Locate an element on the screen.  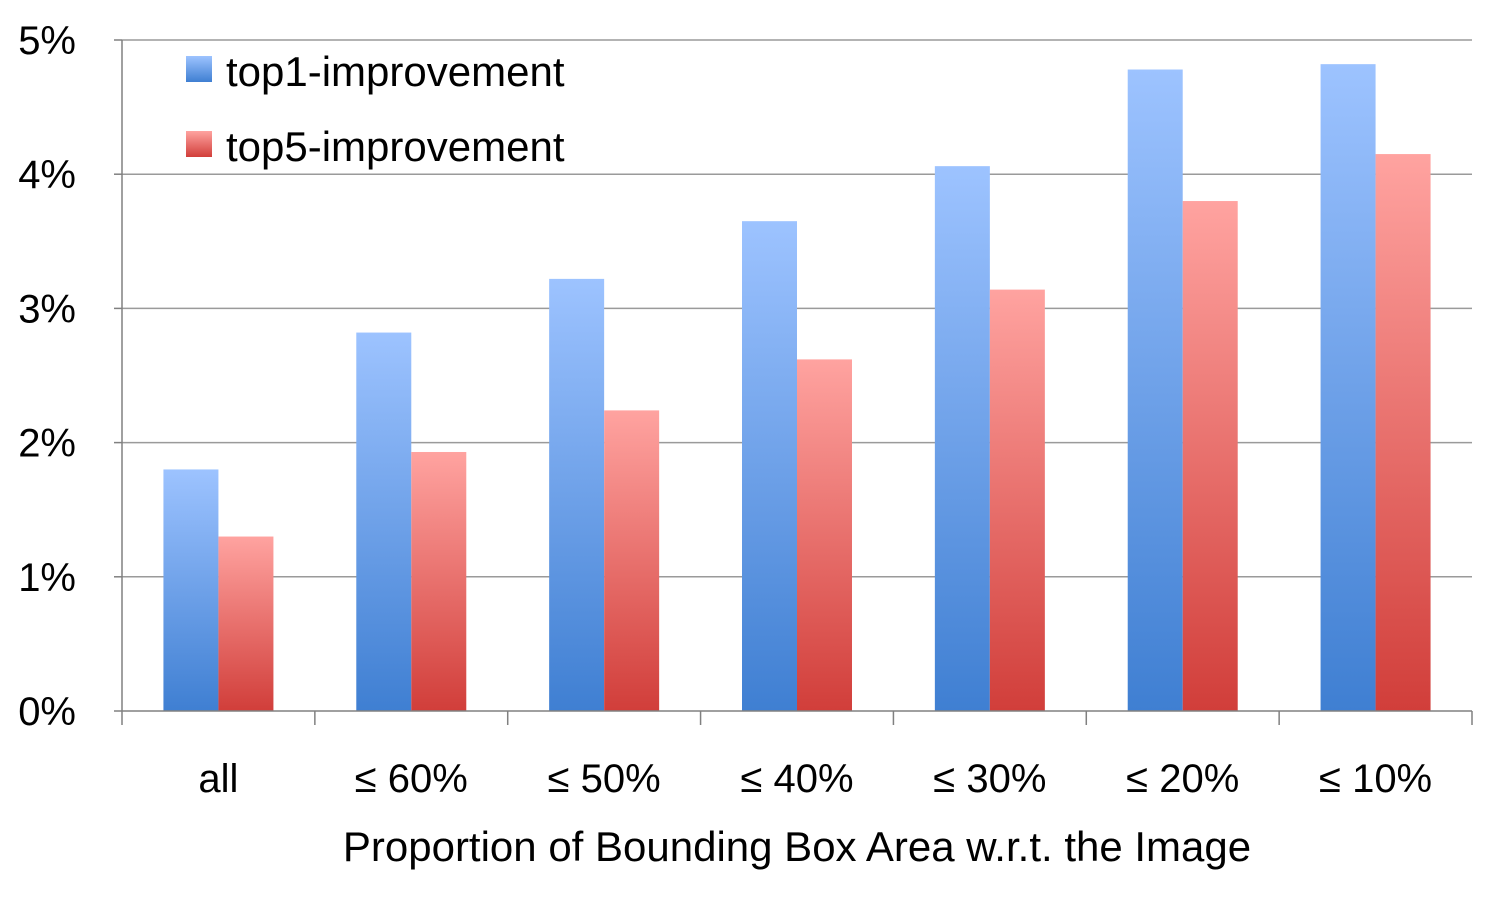
legend-label-top5: top5-improvement is located at coordinates (395, 146).